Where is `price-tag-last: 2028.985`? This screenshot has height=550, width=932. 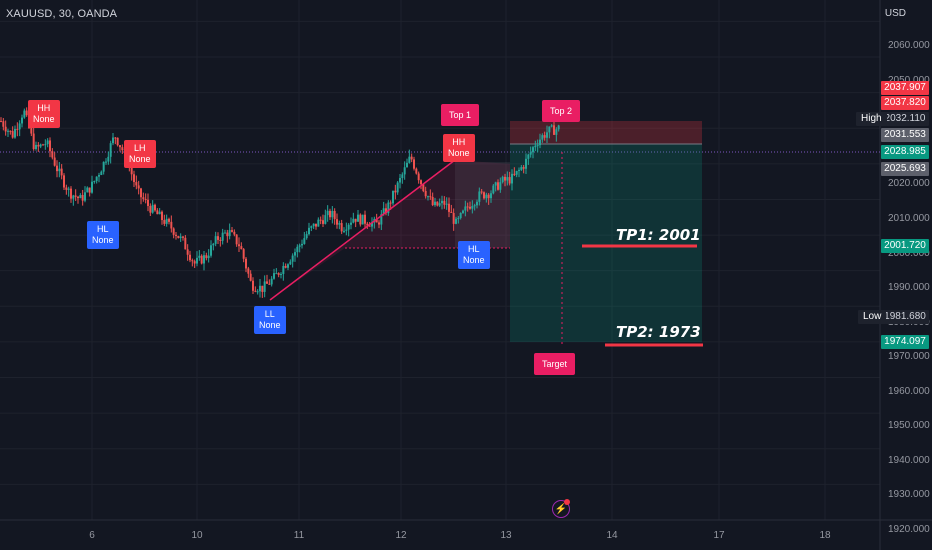 price-tag-last: 2028.985 is located at coordinates (905, 152).